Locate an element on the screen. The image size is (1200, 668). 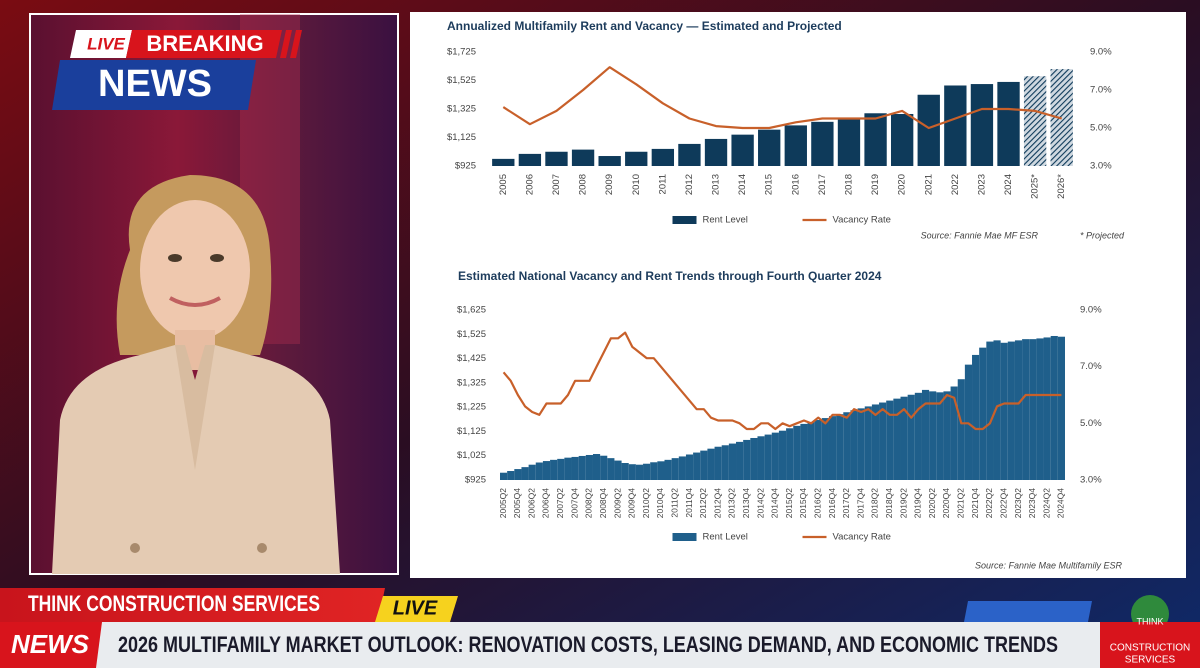
y2-tick-label: 3.0% is located at coordinates (1091, 480).